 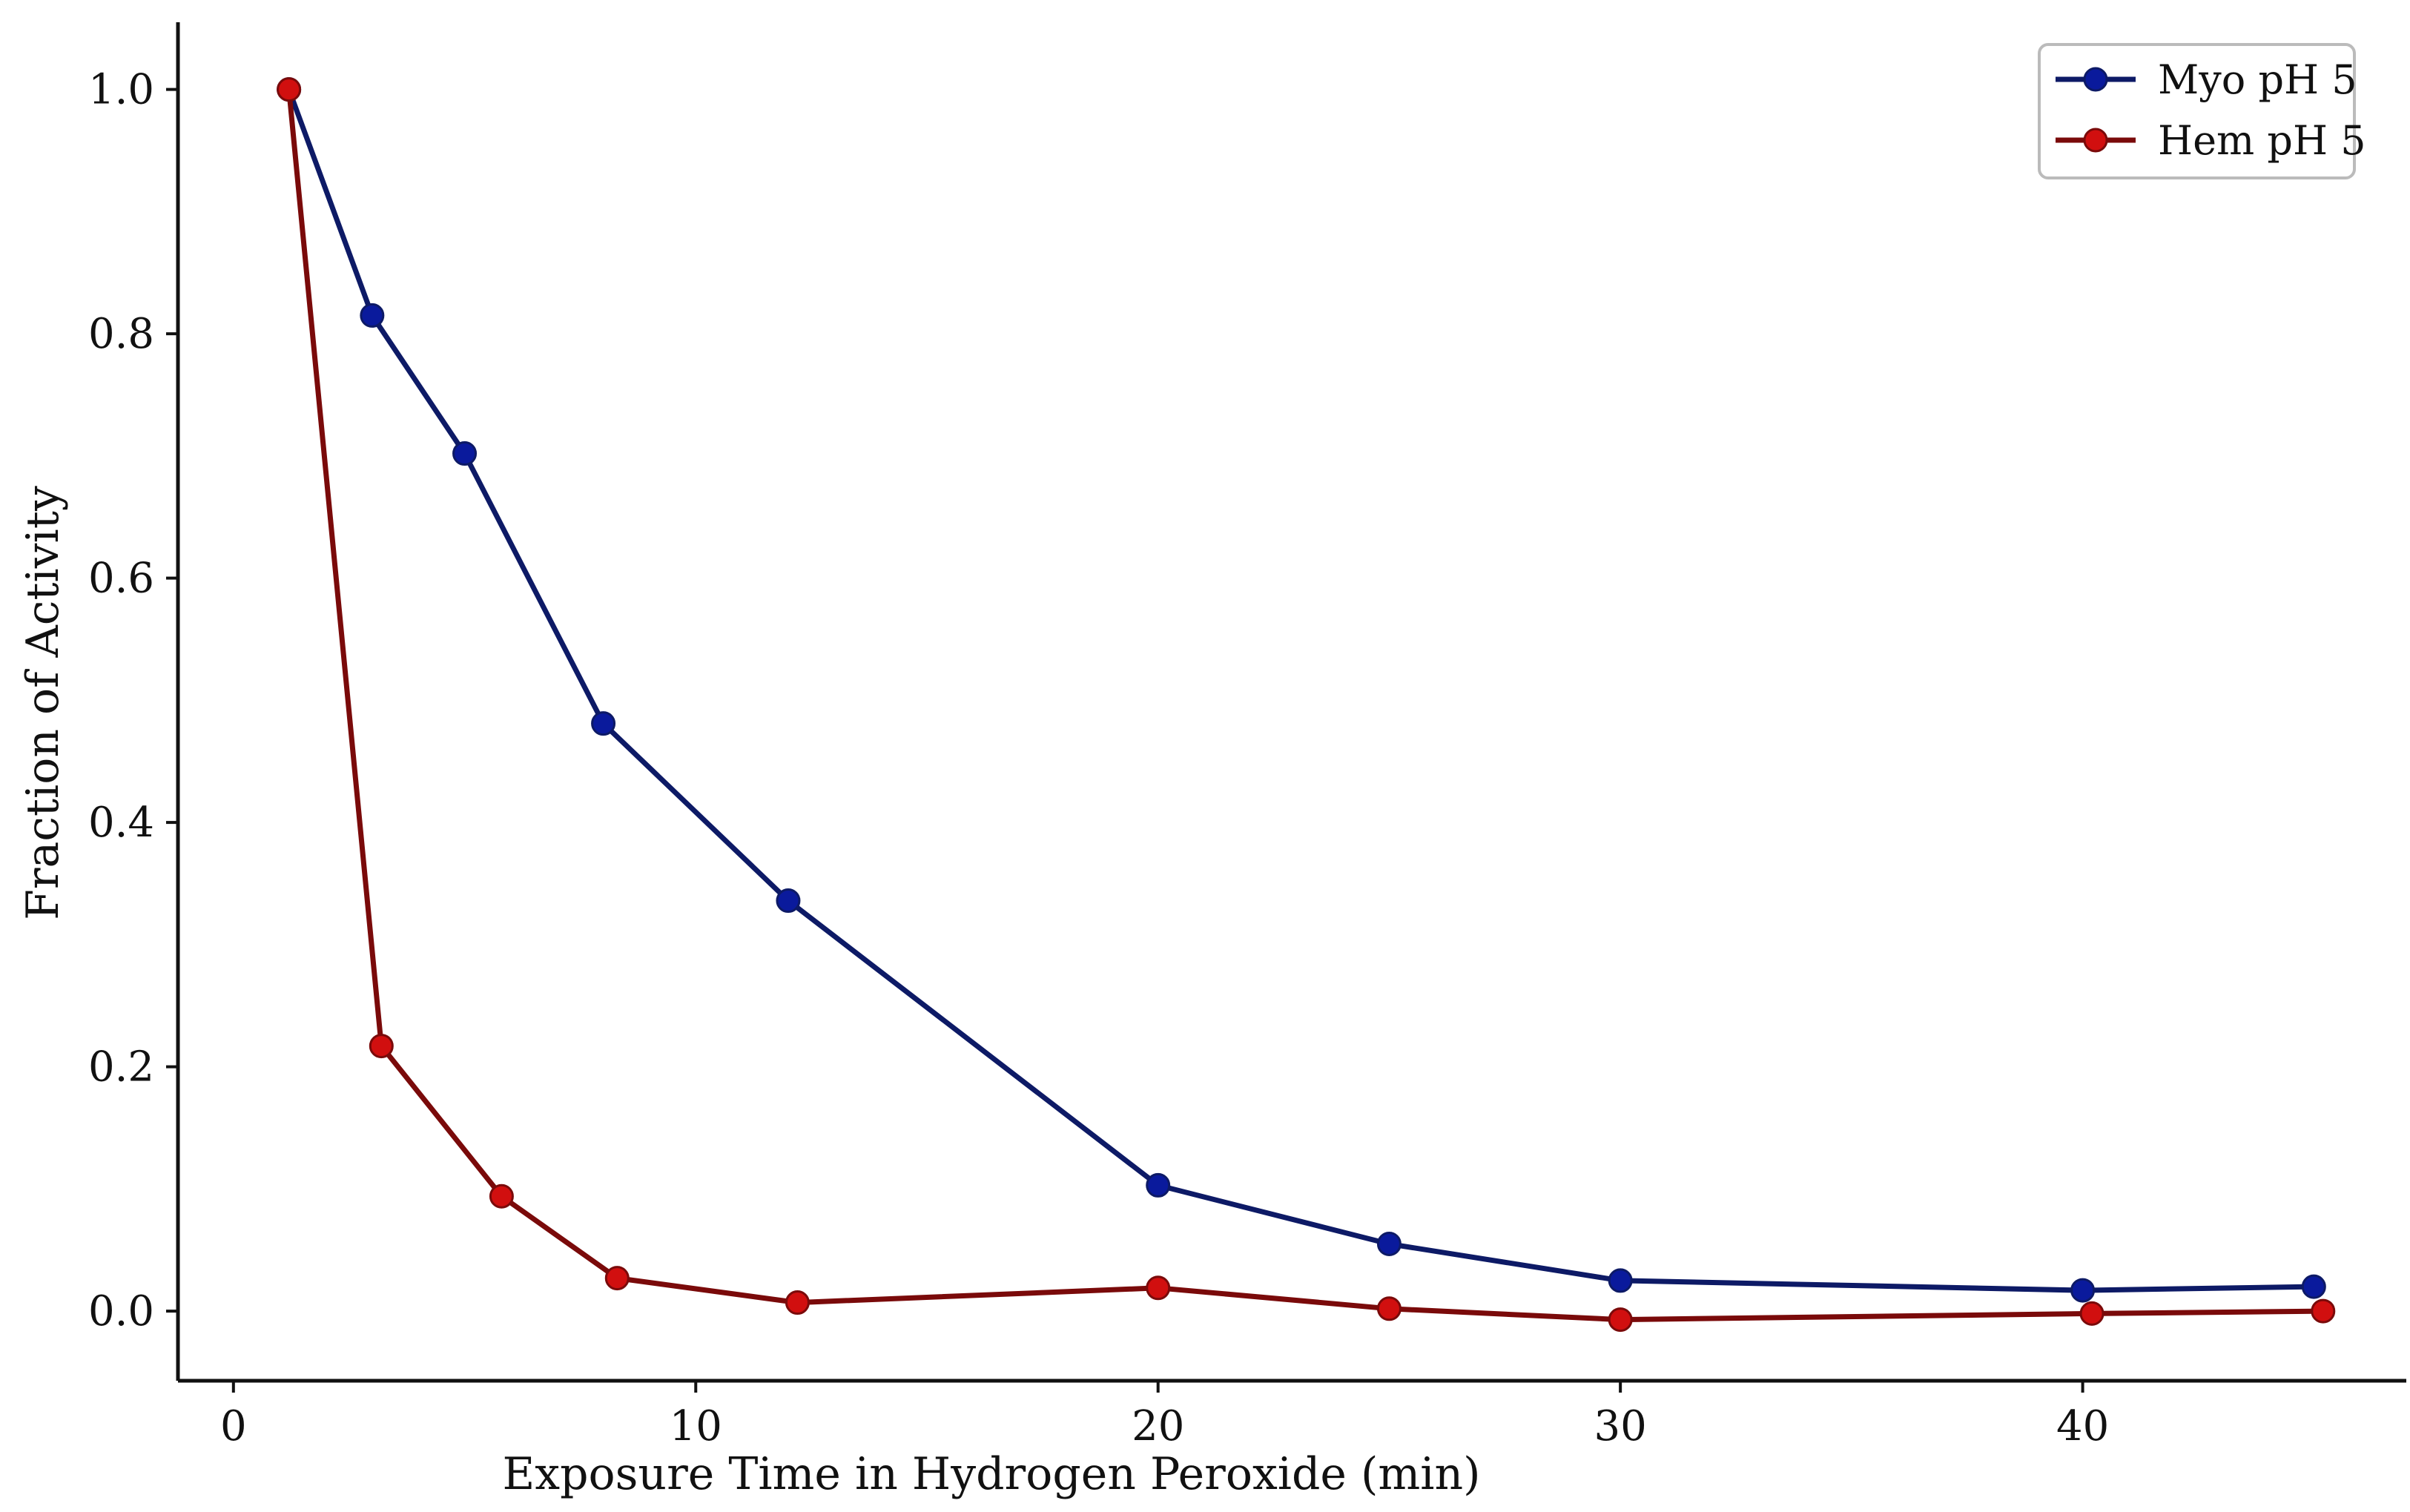 I want to click on x-tick-label: 0, so click(x=234, y=1426).